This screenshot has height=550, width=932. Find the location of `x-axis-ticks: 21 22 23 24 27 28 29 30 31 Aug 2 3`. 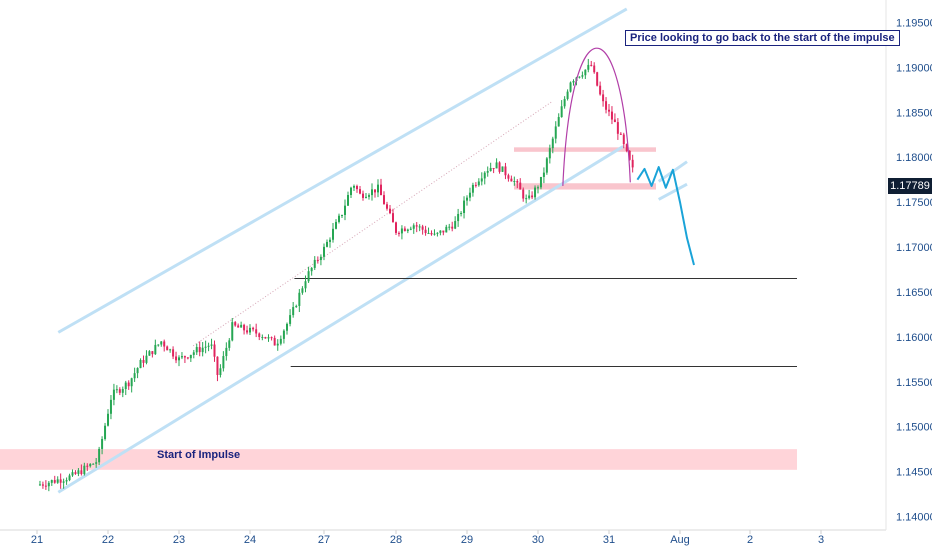

x-axis-ticks: 21 22 23 24 27 28 29 30 31 Aug 2 3 is located at coordinates (427, 538).